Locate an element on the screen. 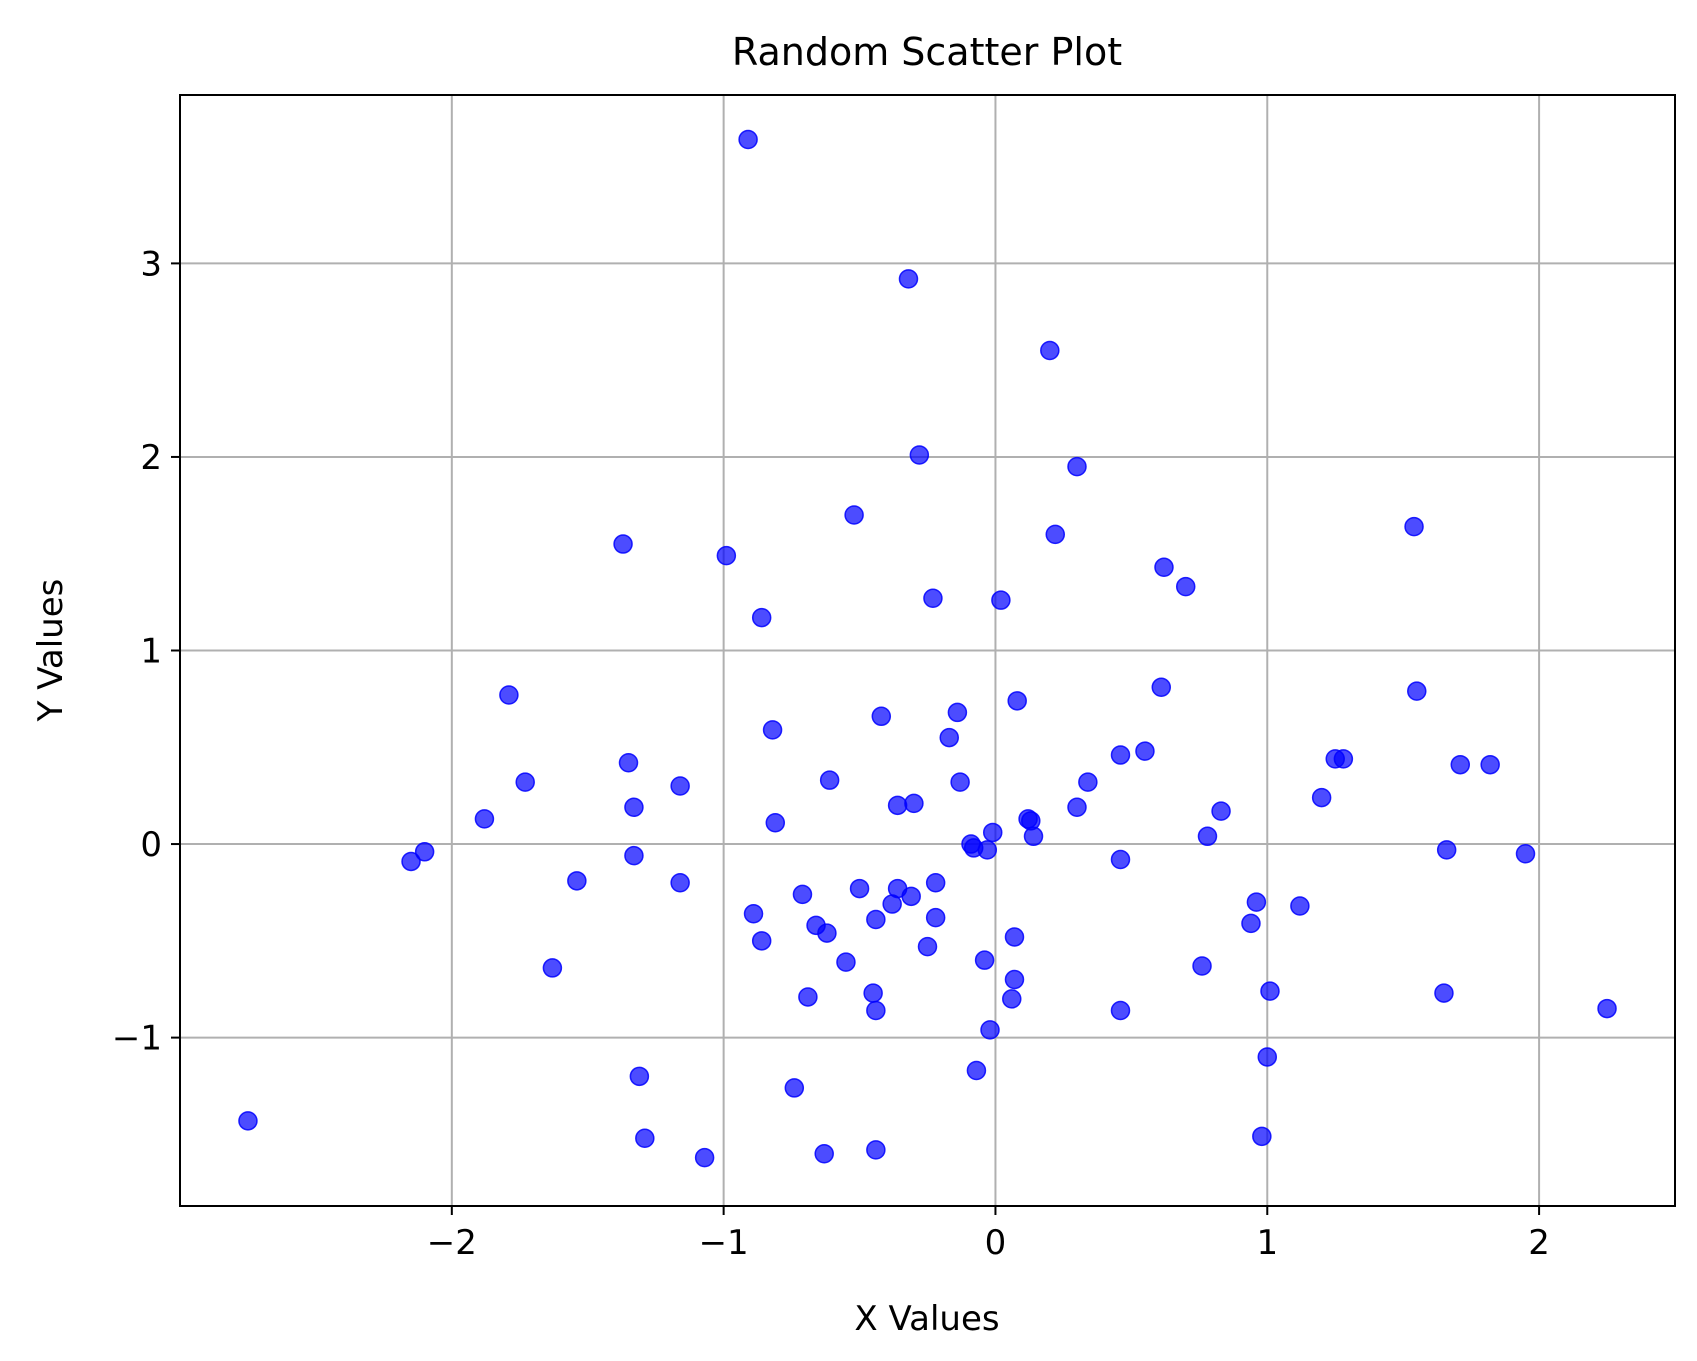 The height and width of the screenshot is (1361, 1697). x-tick-label-4: 2 is located at coordinates (1539, 1243).